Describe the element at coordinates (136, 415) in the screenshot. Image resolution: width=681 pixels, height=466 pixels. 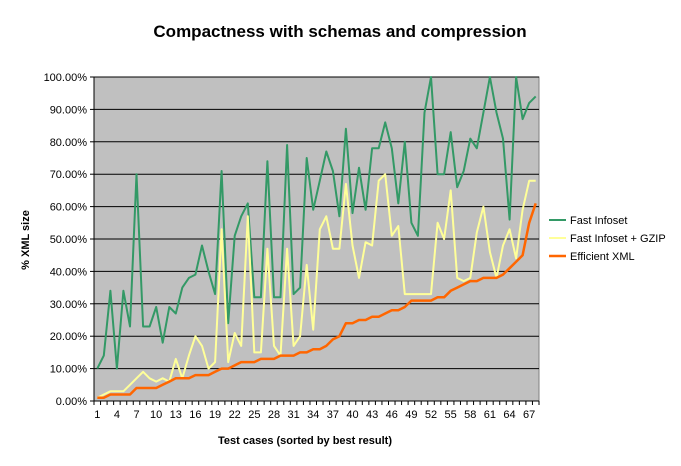
I see `x-tick-label: 7` at that location.